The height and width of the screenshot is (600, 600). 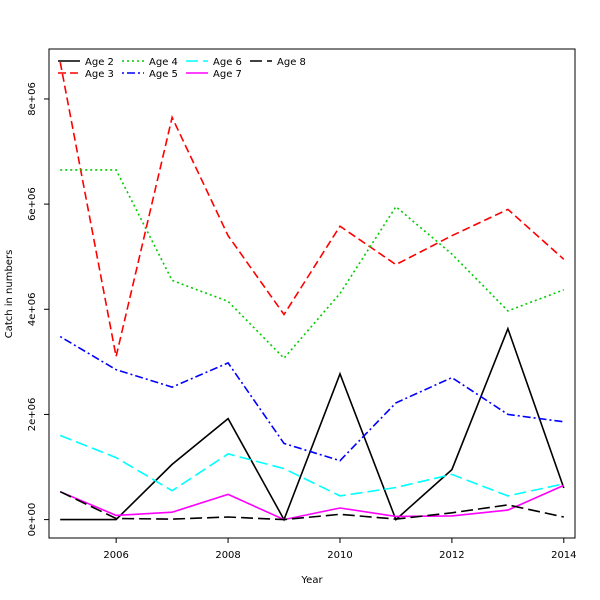 What do you see at coordinates (163, 62) in the screenshot?
I see `legend-label: Age 4` at bounding box center [163, 62].